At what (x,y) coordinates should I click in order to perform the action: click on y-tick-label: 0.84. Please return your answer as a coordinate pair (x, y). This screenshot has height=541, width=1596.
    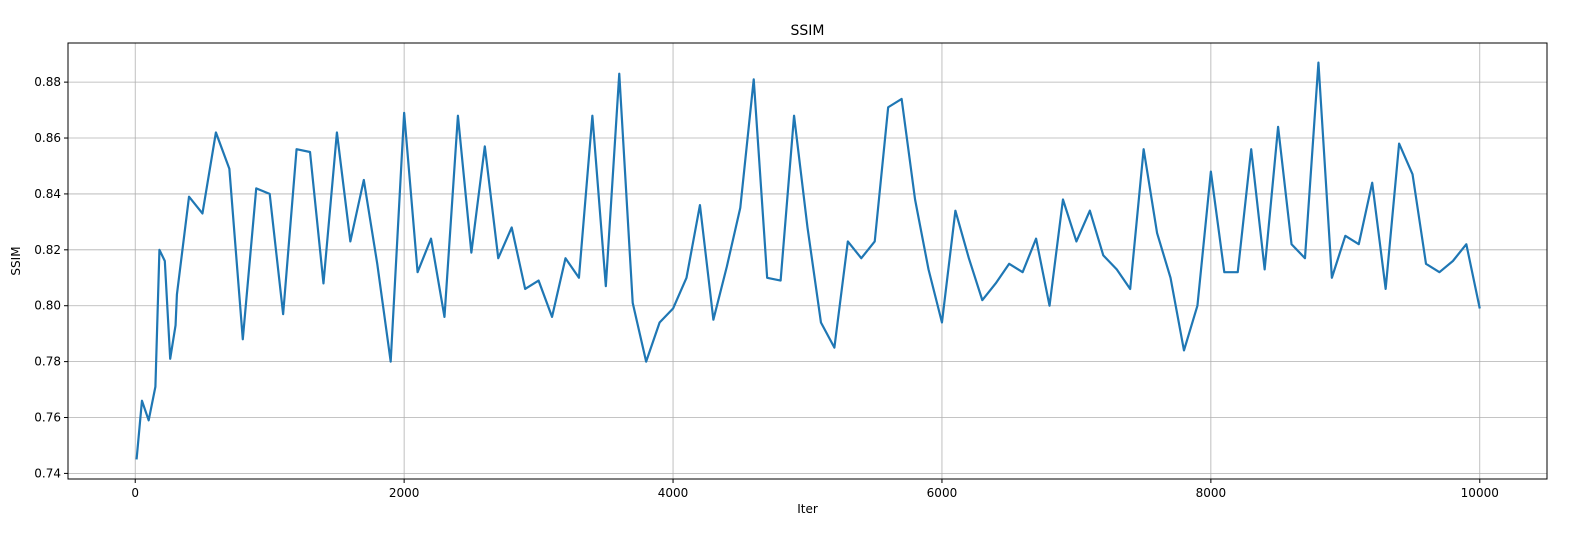
    Looking at the image, I should click on (47, 194).